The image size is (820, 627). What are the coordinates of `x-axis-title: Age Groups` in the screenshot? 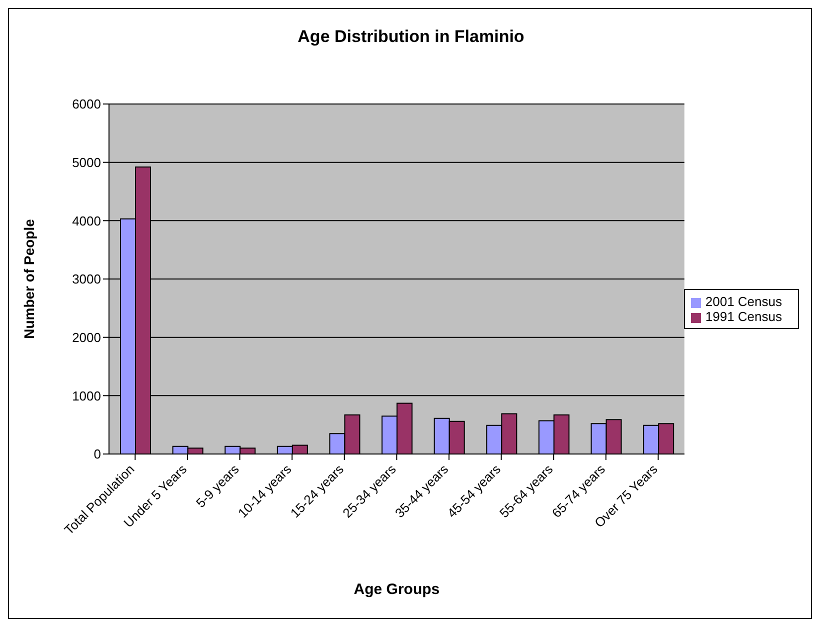 It's located at (397, 589).